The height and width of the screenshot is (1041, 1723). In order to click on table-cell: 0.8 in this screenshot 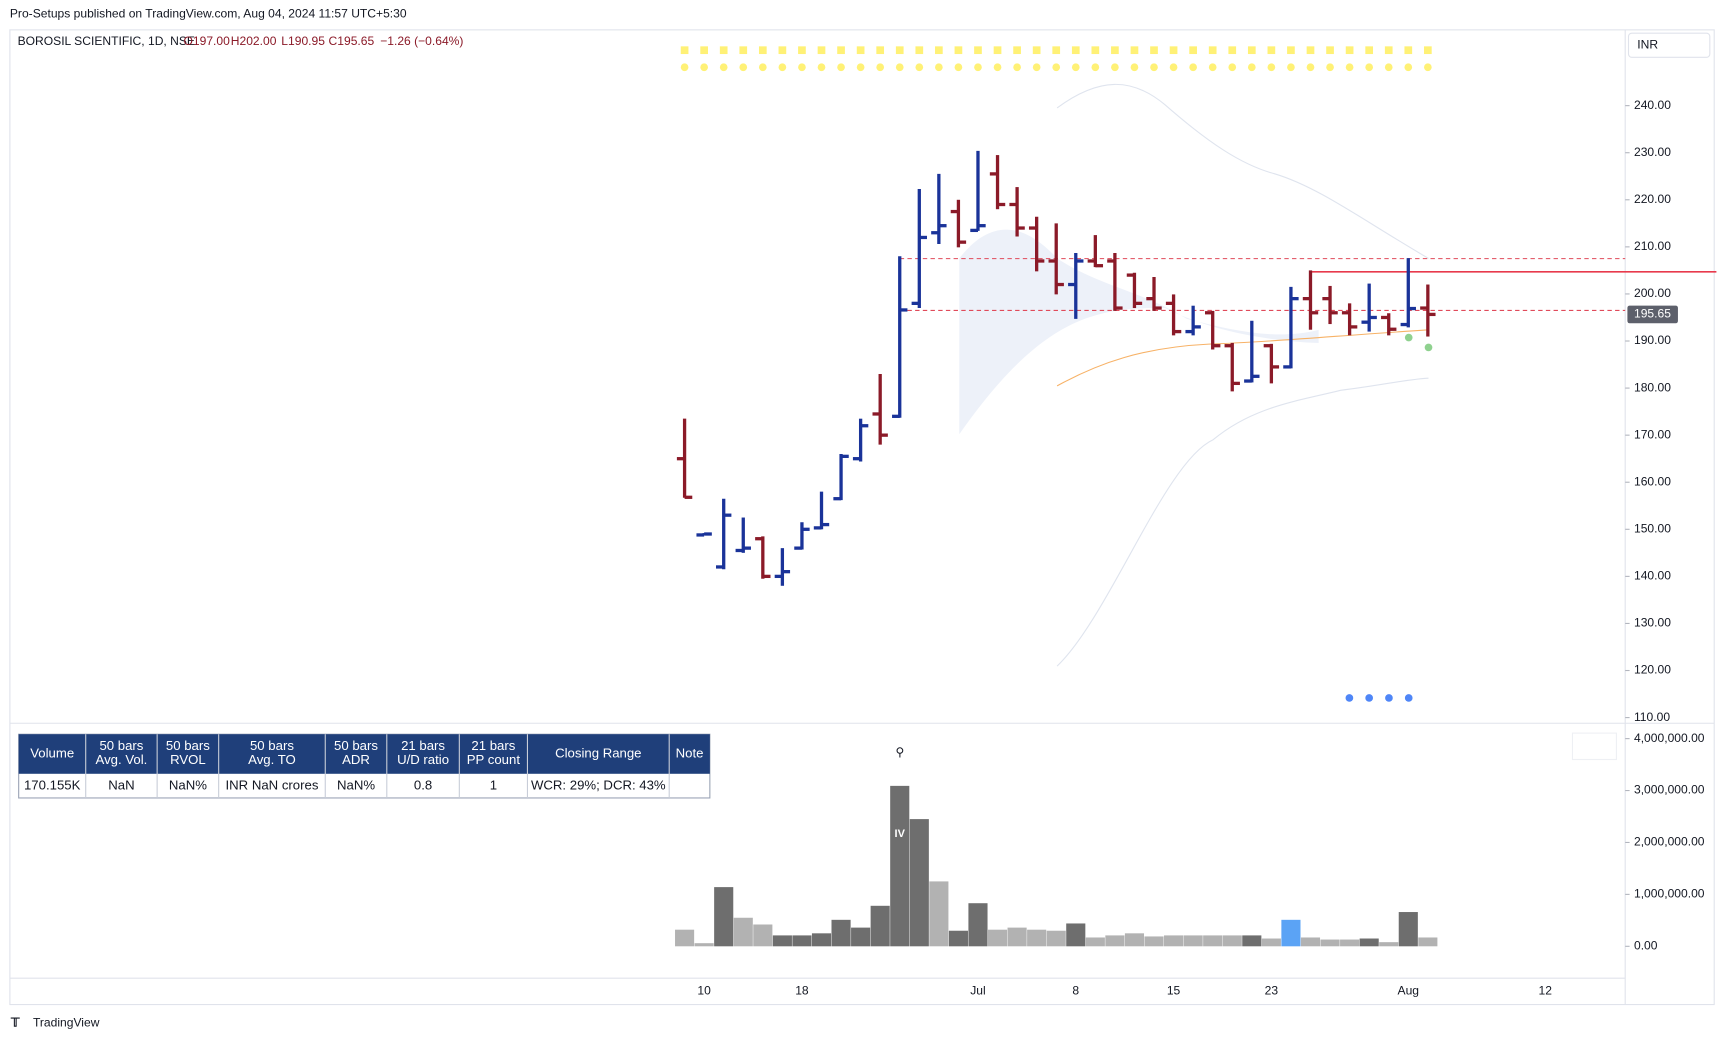, I will do `click(423, 784)`.